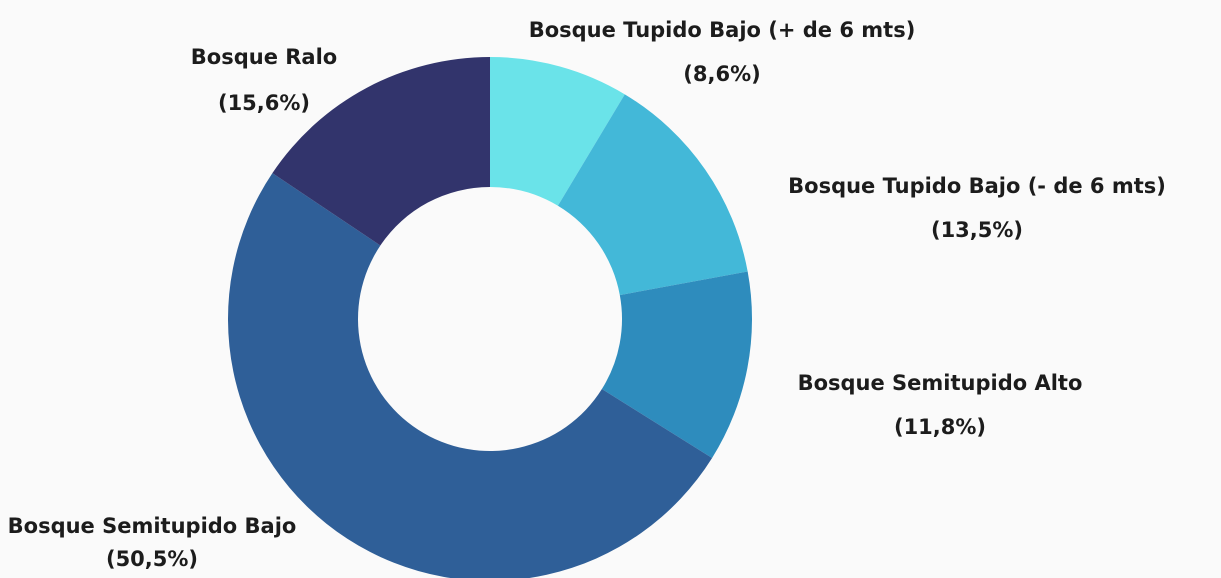 The height and width of the screenshot is (578, 1221). I want to click on slice-label: Bosque Ralo (15,6%), so click(264, 80).